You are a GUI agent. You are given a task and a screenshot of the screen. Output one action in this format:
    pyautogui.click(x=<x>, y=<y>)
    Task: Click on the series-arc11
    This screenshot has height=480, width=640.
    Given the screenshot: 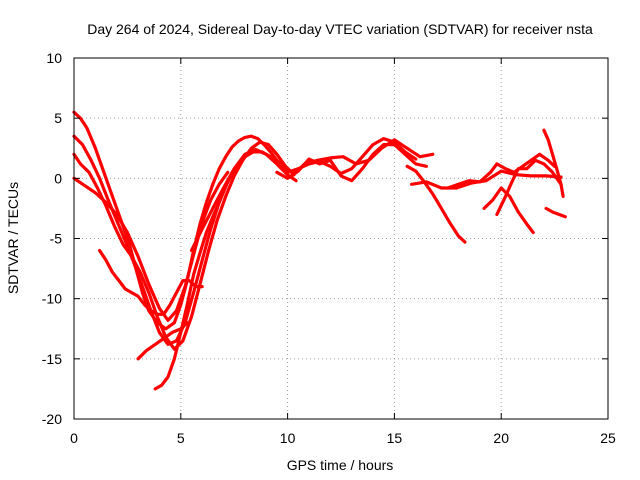 What is the action you would take?
    pyautogui.click(x=436, y=204)
    